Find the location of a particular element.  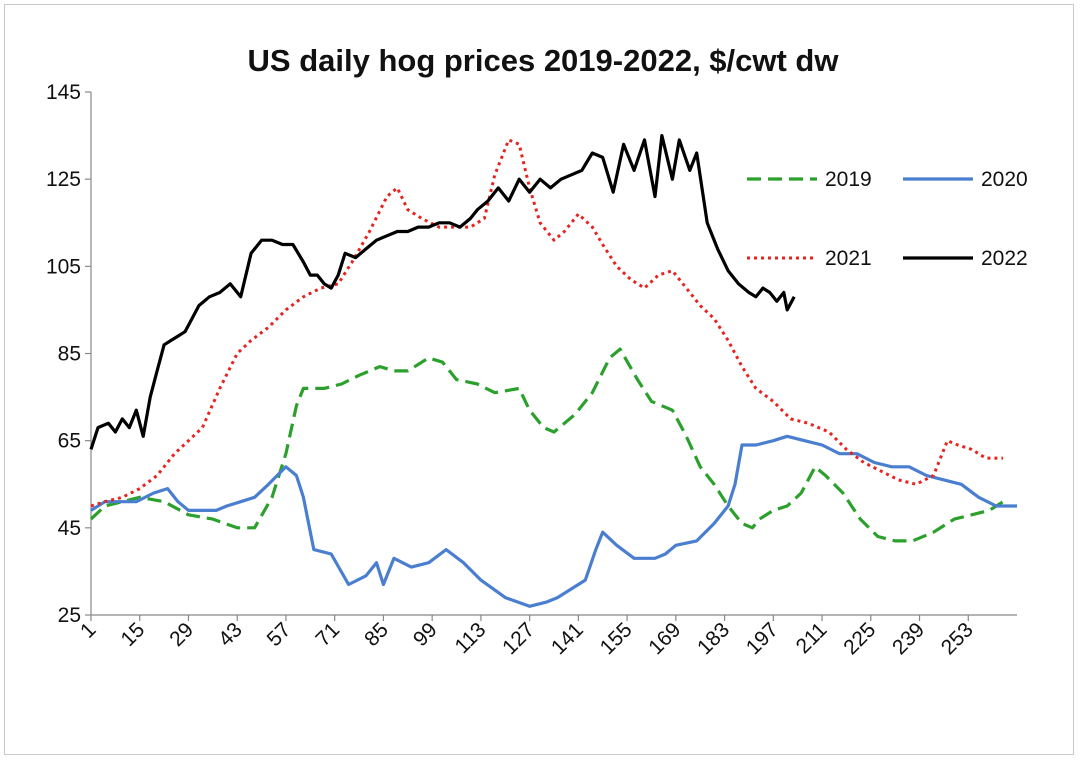

y-tick-label: 105 is located at coordinates (63, 266).